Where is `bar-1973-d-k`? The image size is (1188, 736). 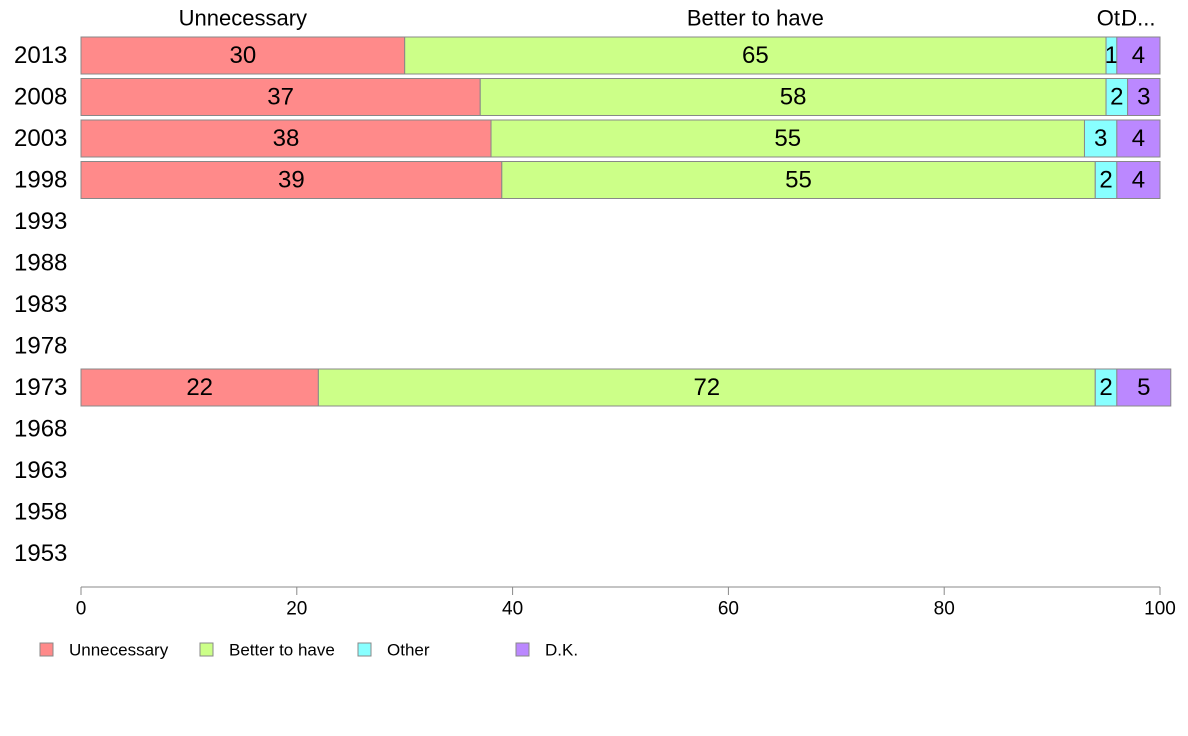
bar-1973-d-k is located at coordinates (1144, 387).